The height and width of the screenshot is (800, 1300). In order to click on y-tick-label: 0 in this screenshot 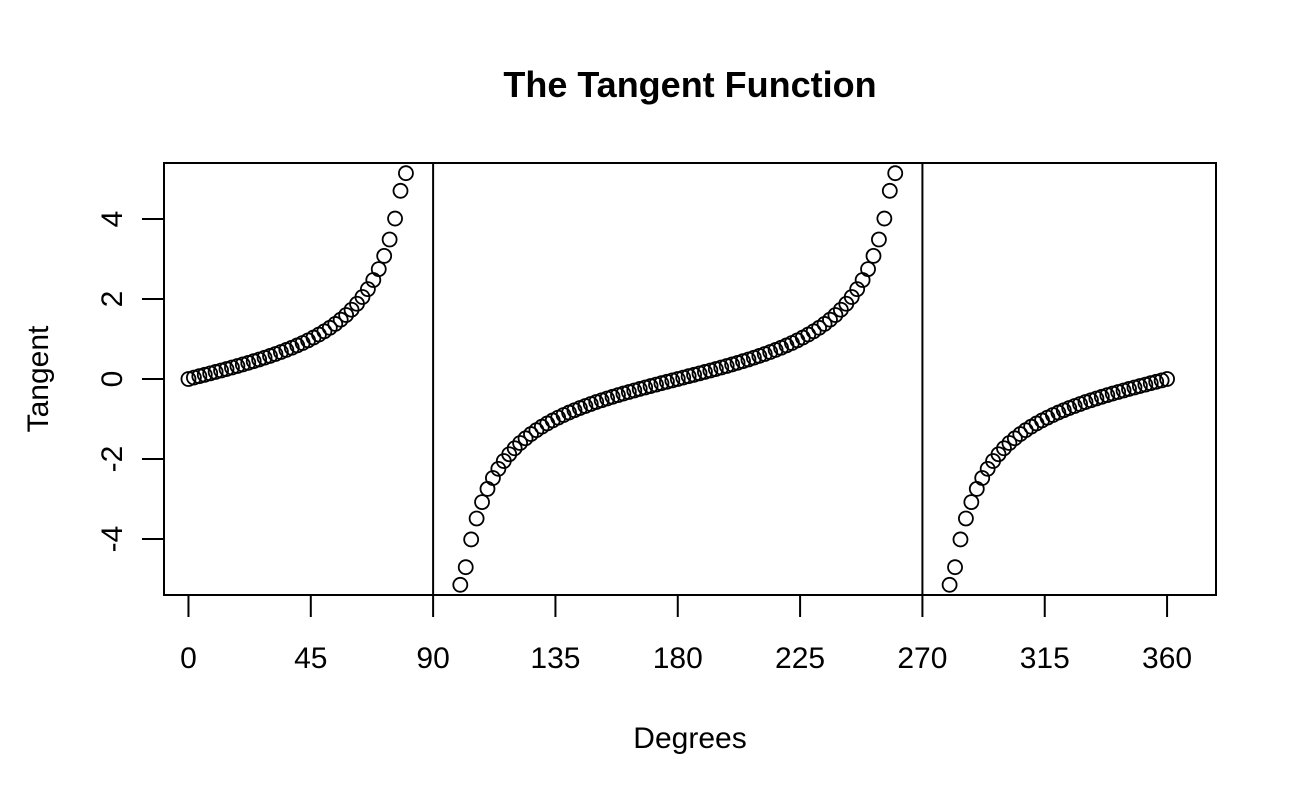, I will do `click(112, 379)`.